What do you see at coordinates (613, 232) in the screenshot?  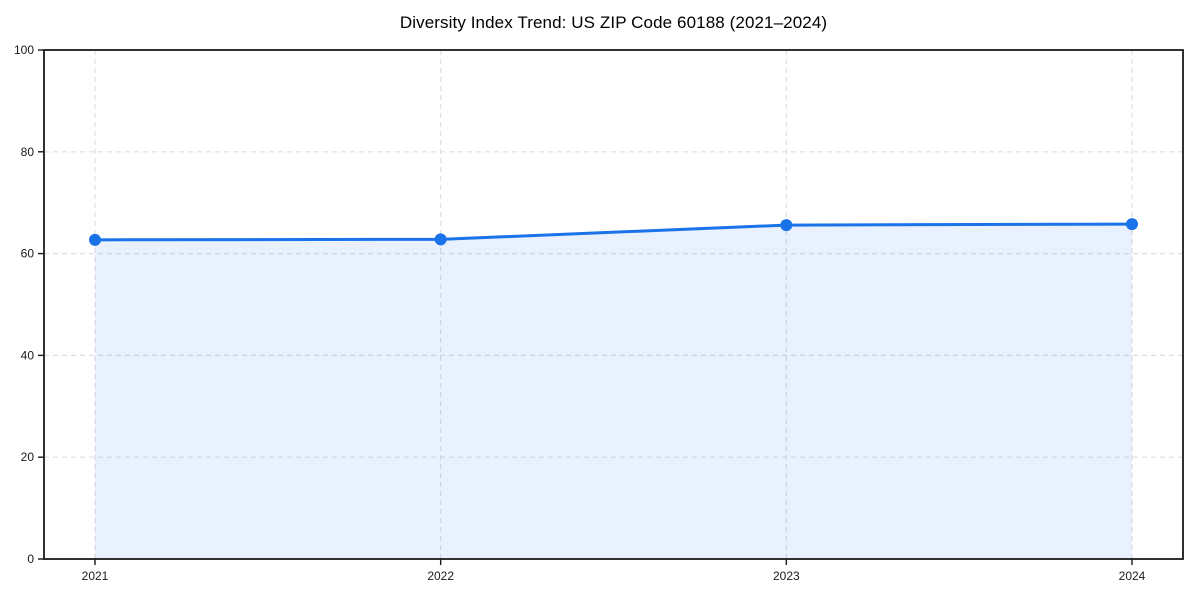 I see `trend-line` at bounding box center [613, 232].